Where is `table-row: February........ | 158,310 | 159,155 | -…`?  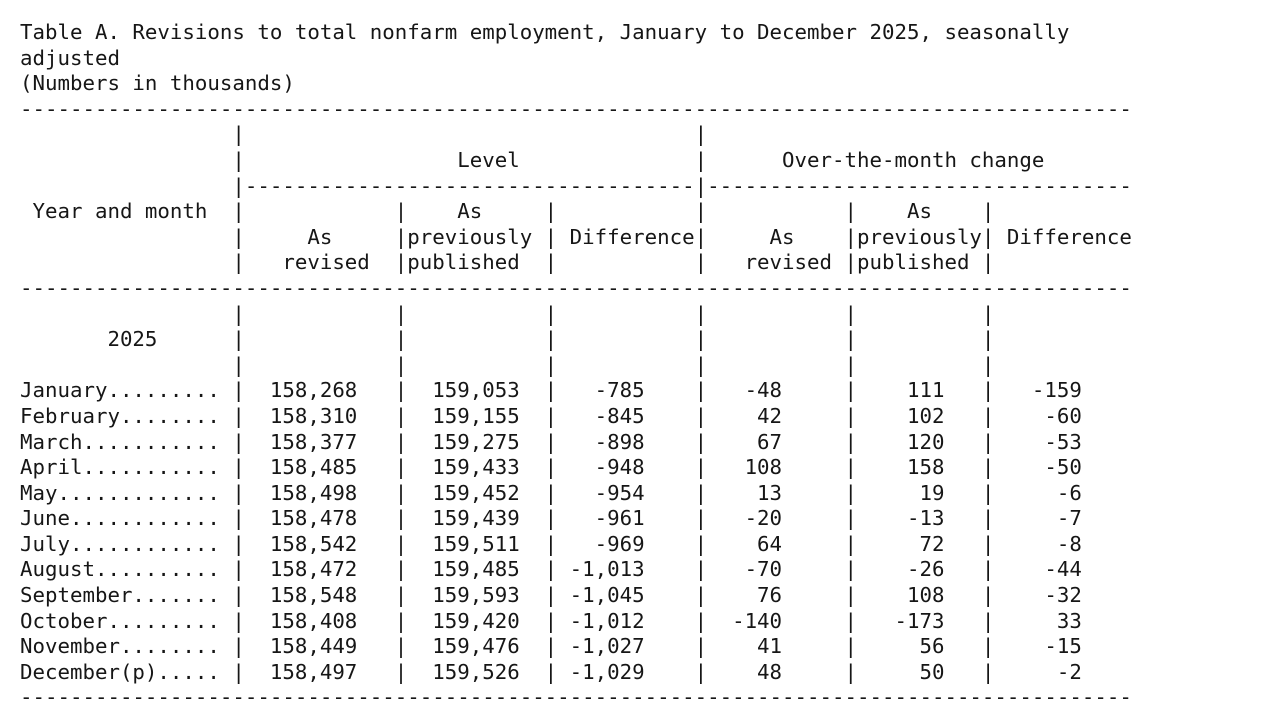 table-row: February........ | 158,310 | 159,155 | -… is located at coordinates (576, 415).